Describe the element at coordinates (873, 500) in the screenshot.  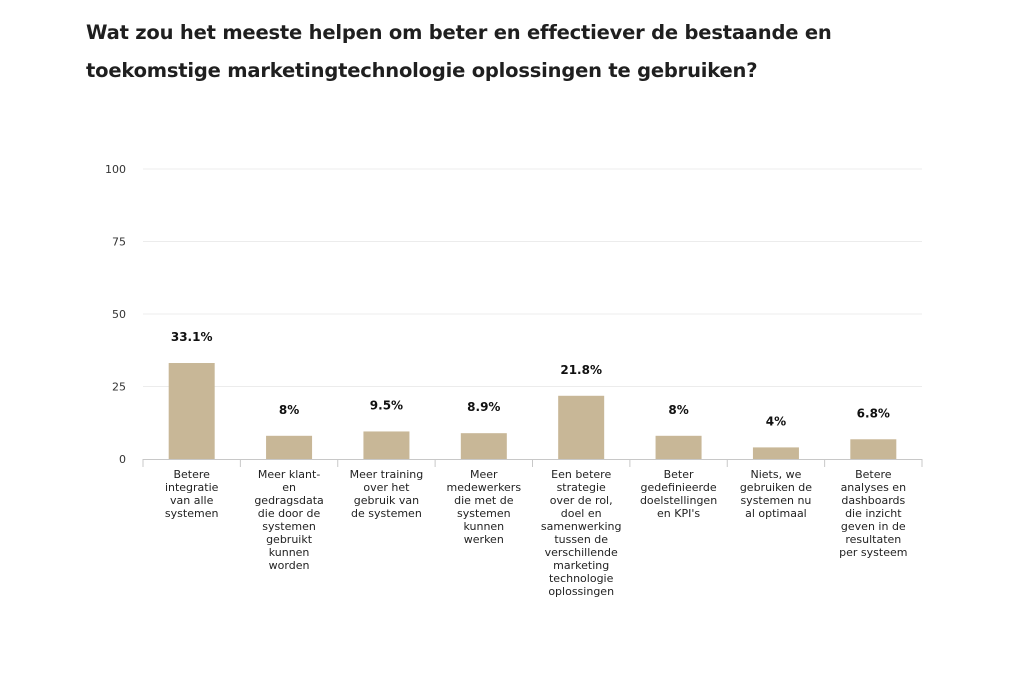
I see `category-label-line: dashboards` at that location.